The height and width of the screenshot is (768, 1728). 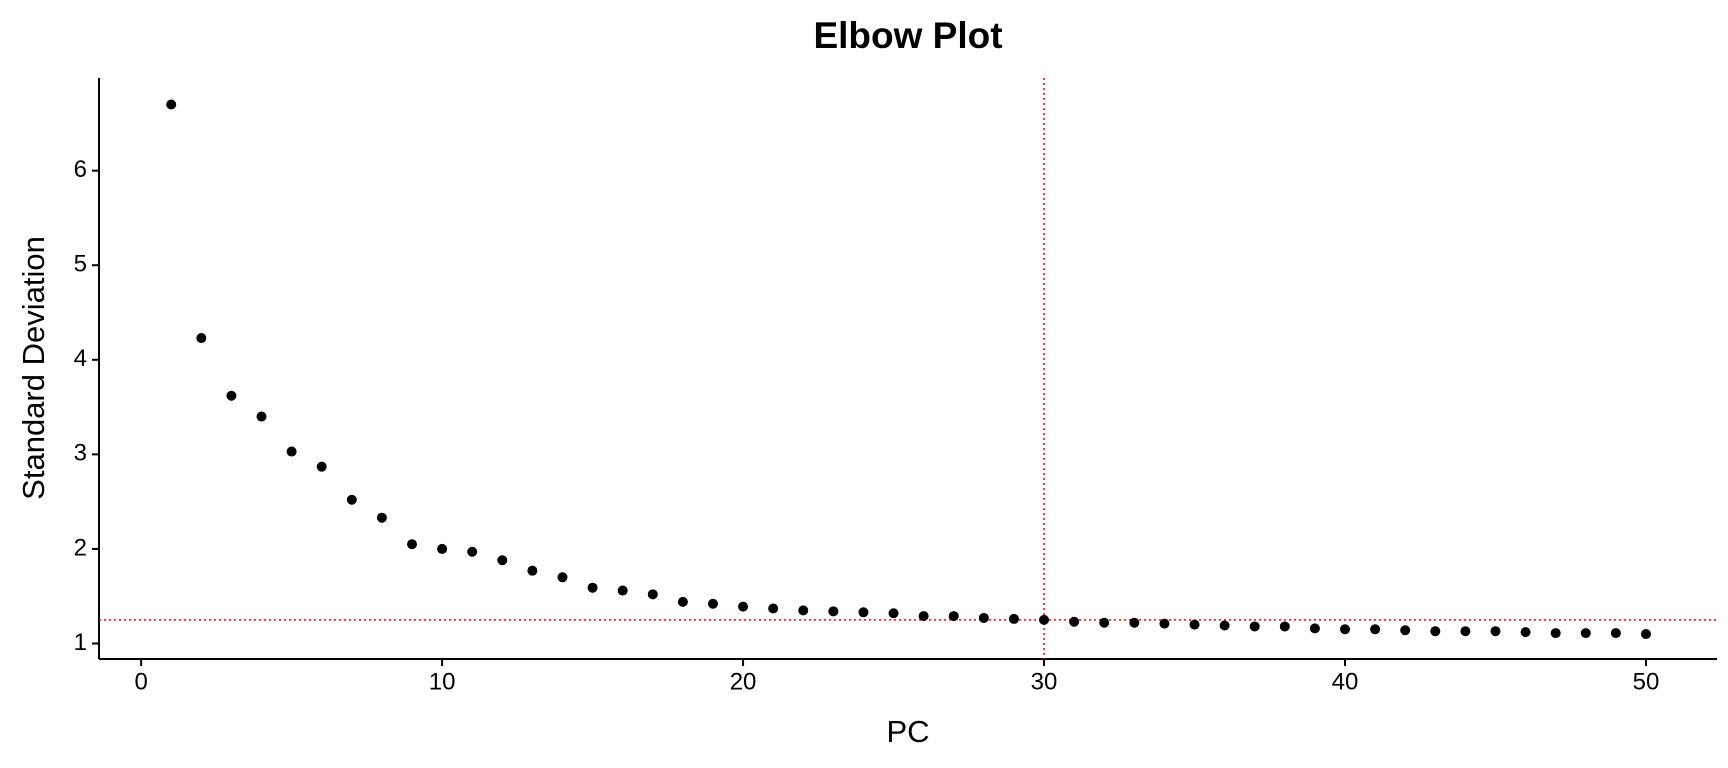 I want to click on chart-title: Elbow Plot, so click(x=907, y=35).